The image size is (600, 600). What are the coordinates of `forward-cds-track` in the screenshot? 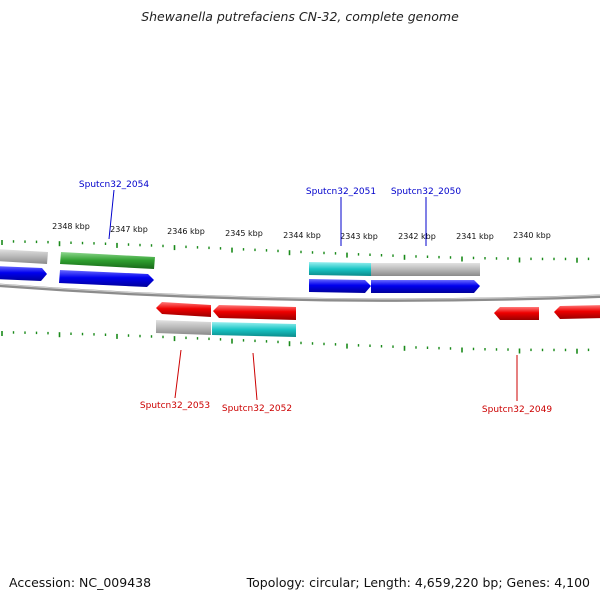 It's located at (240, 262).